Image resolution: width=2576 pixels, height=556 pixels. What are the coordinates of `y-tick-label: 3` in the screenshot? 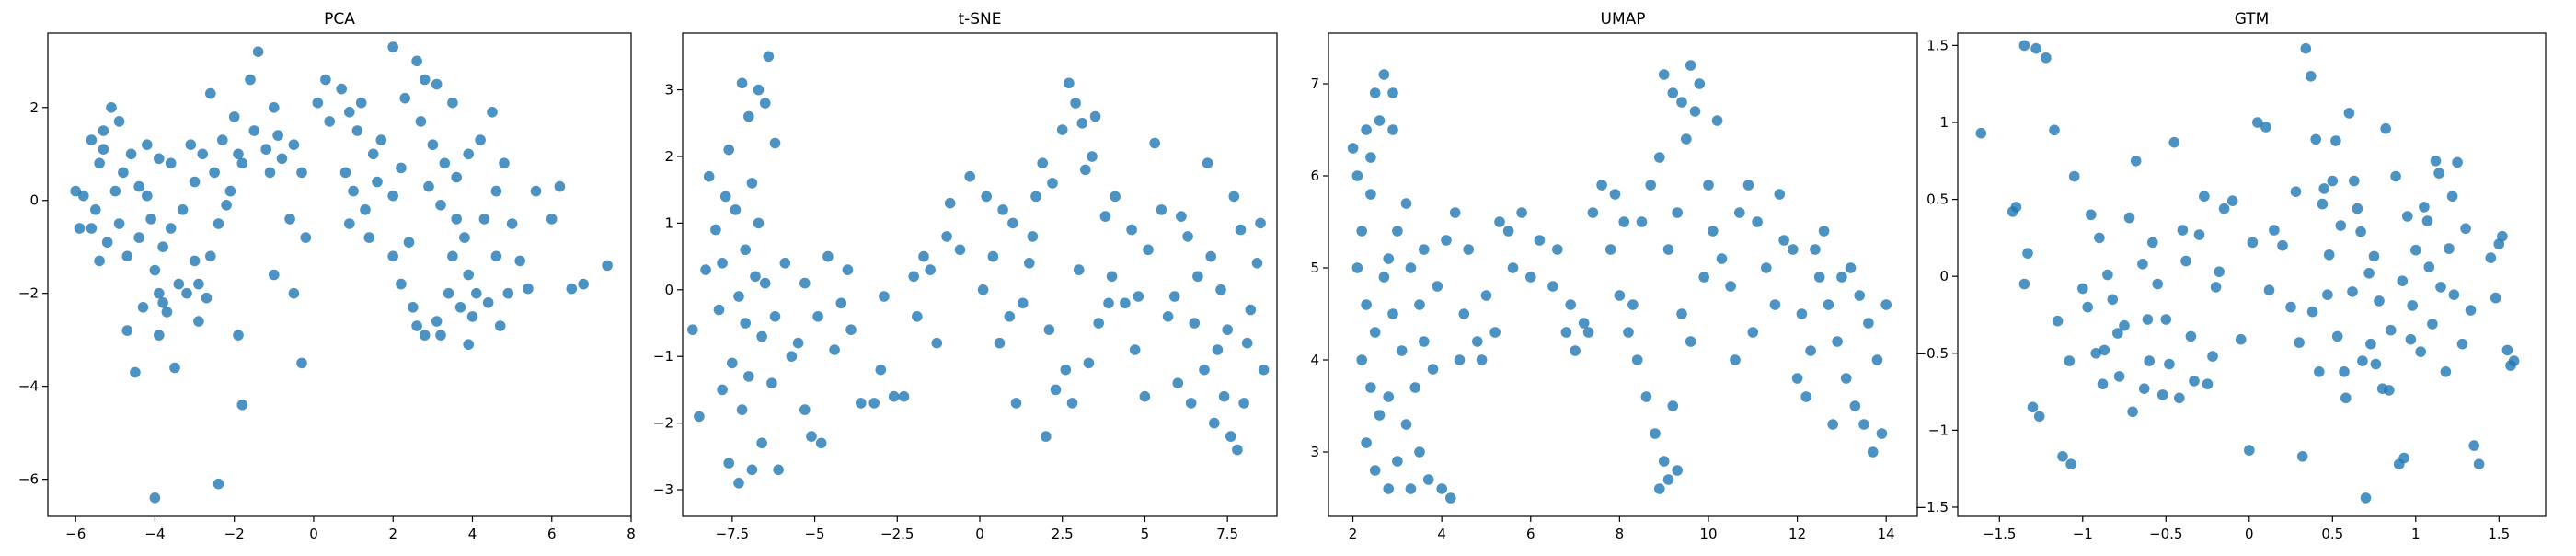 It's located at (668, 90).